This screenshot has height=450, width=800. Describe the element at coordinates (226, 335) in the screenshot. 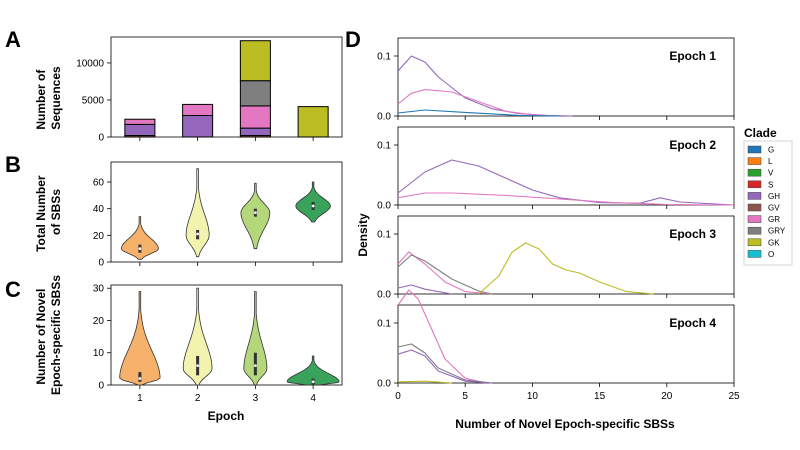

I see `panel-c-frame` at that location.